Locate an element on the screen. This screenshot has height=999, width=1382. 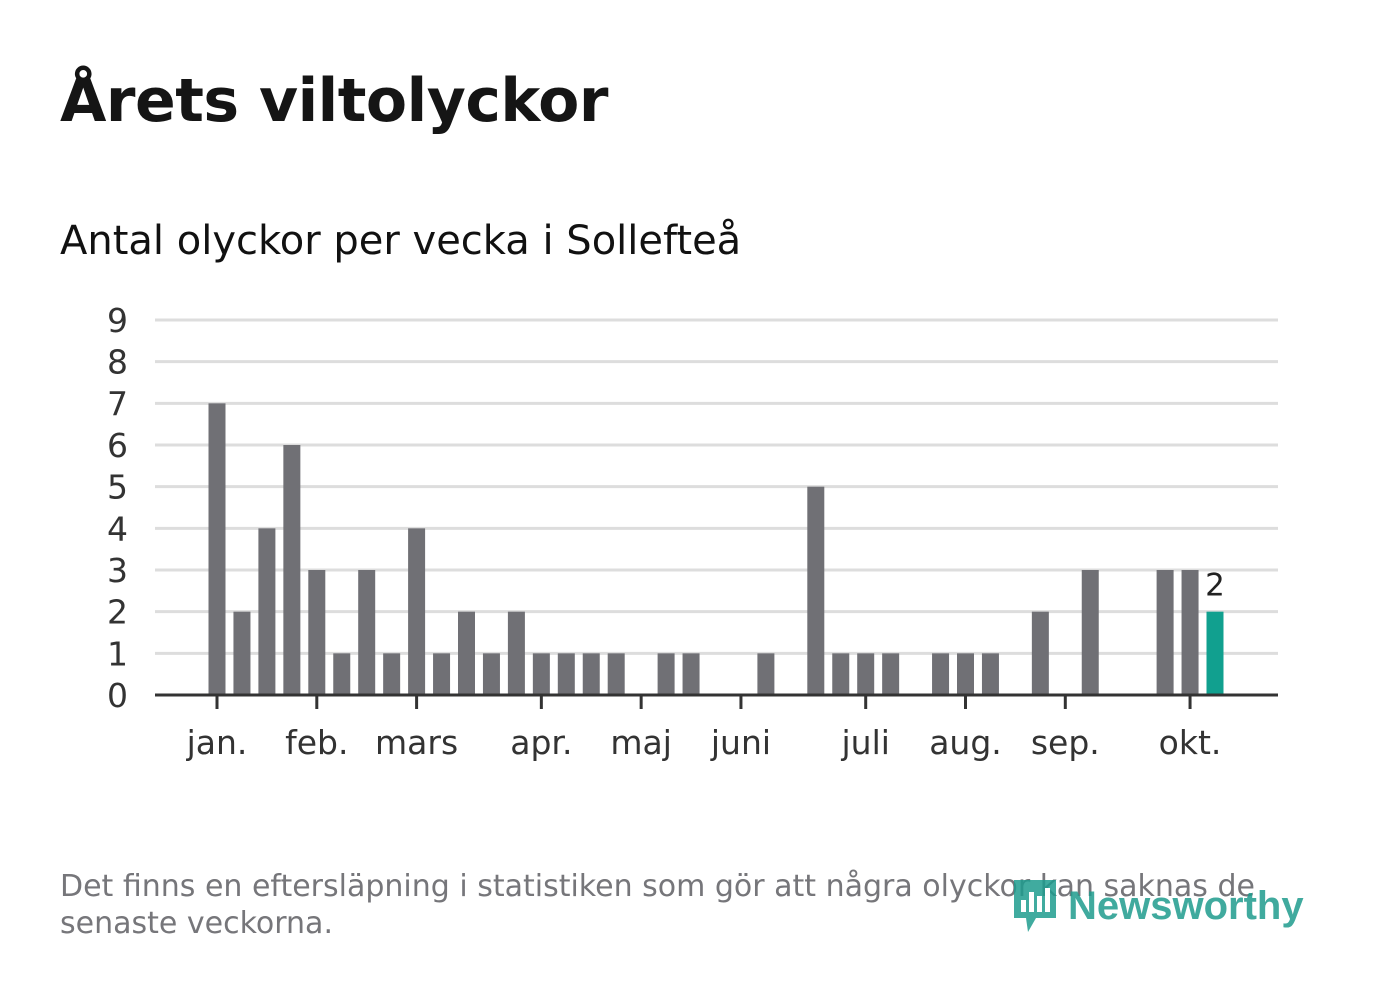
x-tick-label: okt. is located at coordinates (1190, 742).